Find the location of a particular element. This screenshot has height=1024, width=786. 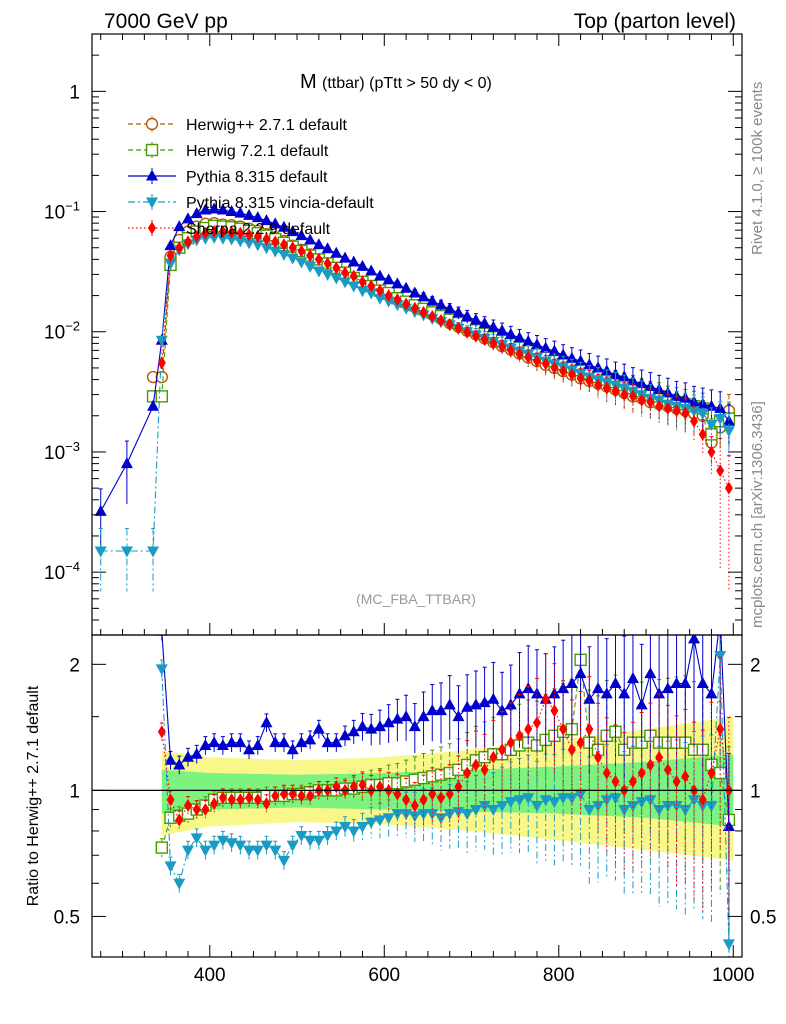

legend-label: Herwig 7.2.1 default is located at coordinates (257, 151).